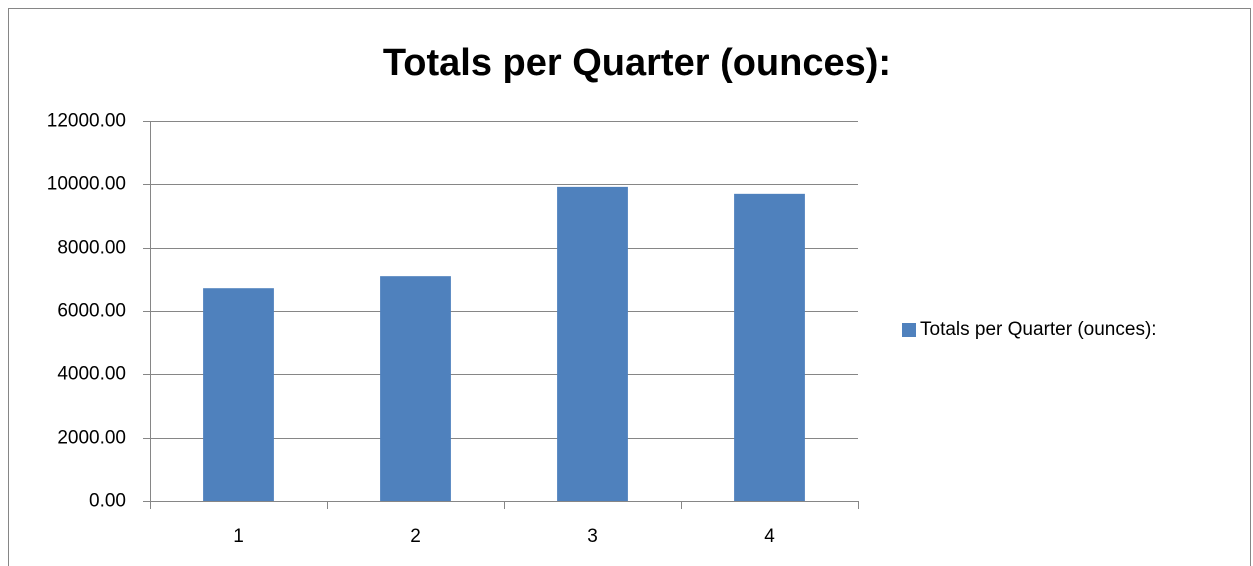  What do you see at coordinates (415, 536) in the screenshot?
I see `x-tick-label: 2` at bounding box center [415, 536].